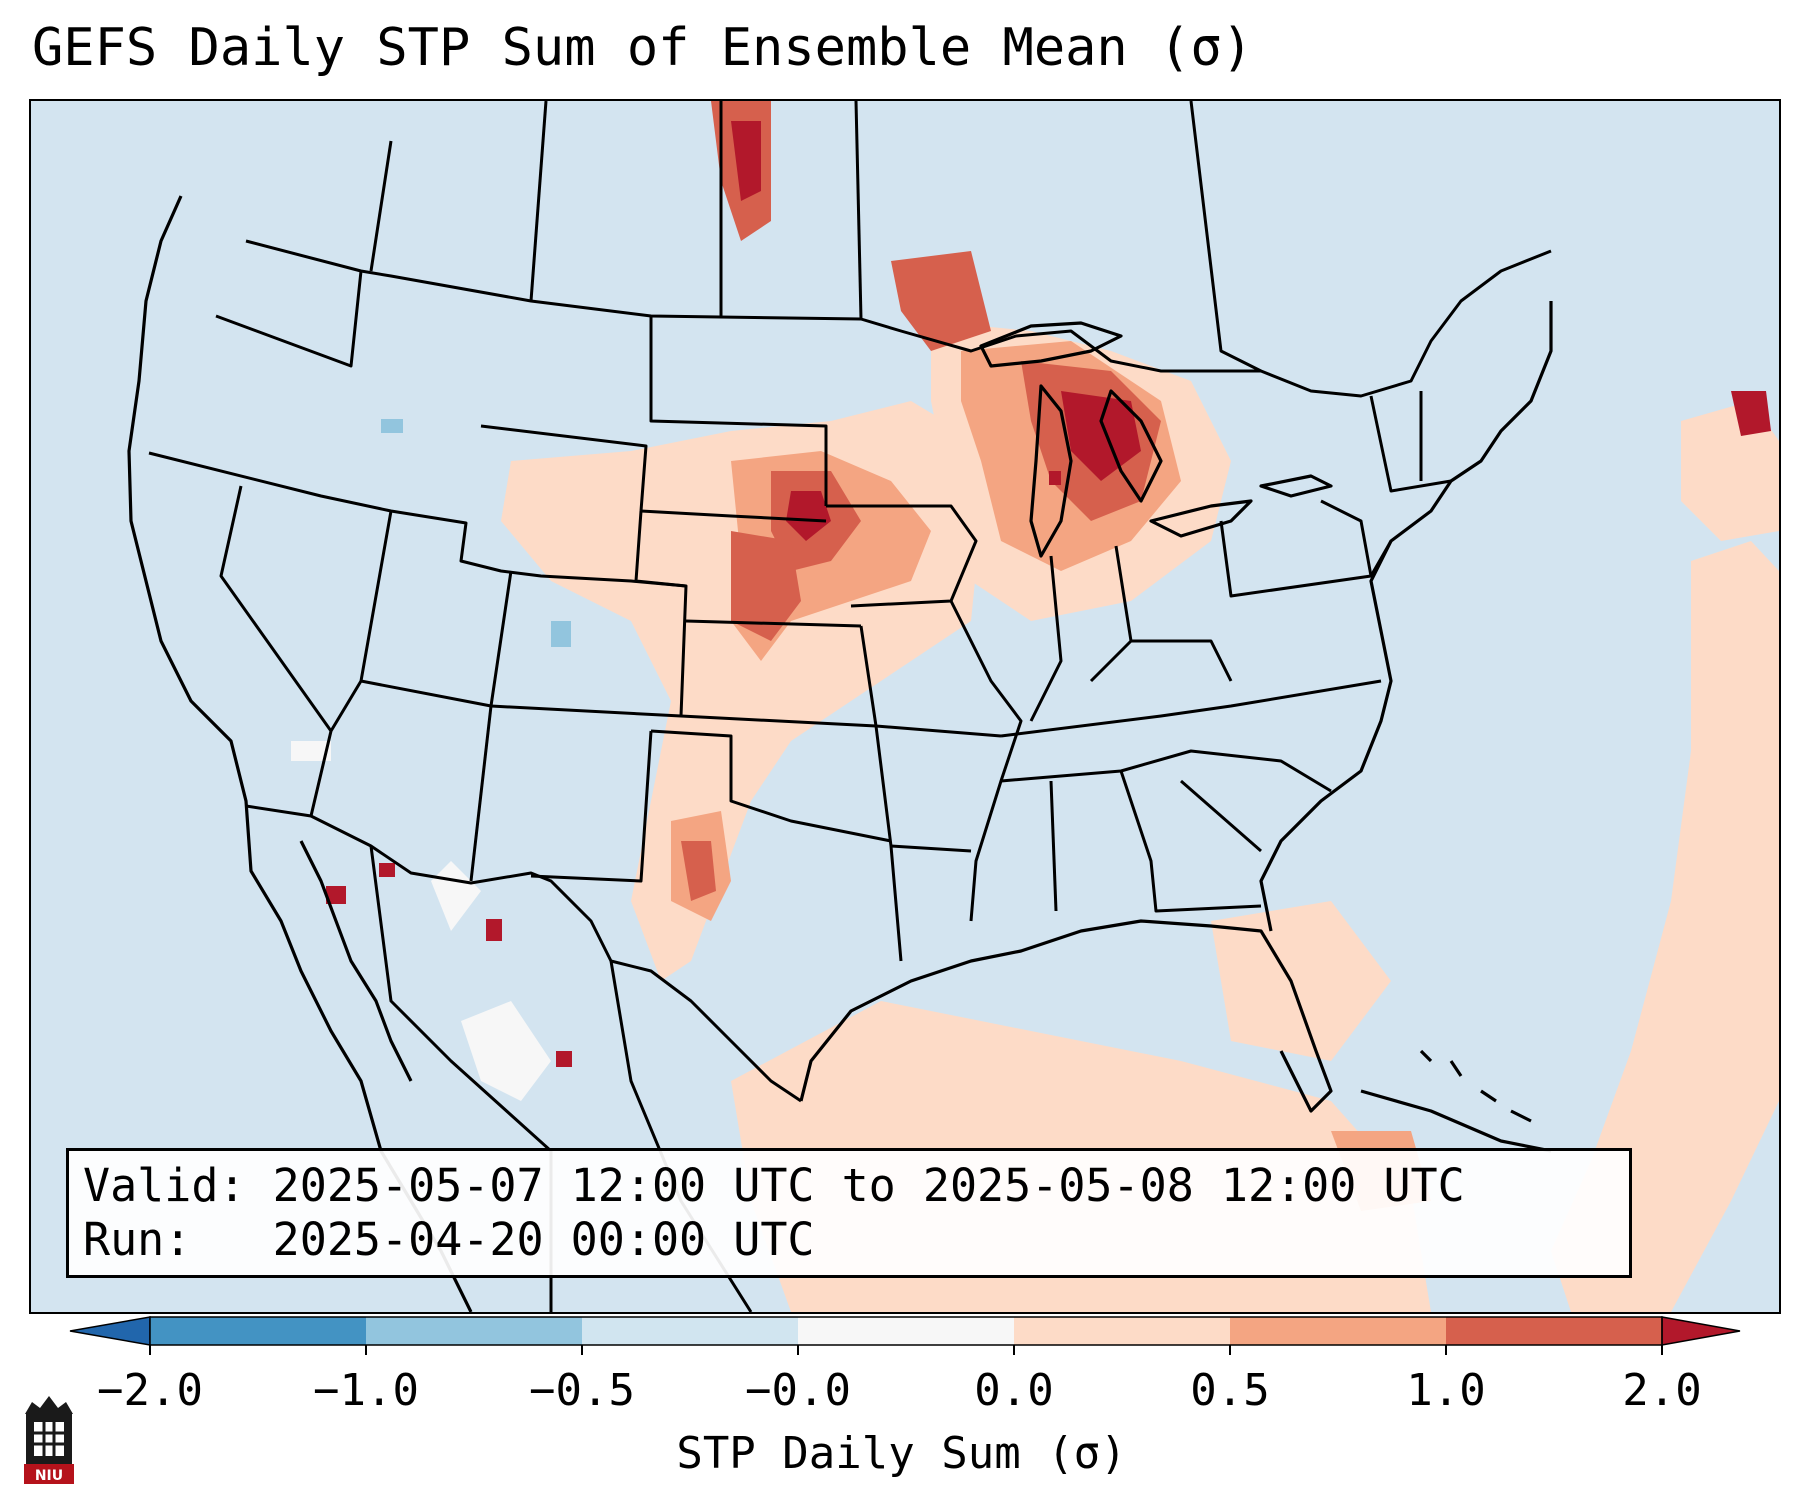  Describe the element at coordinates (137, 1239) in the screenshot. I see `run-label: Run:` at that location.